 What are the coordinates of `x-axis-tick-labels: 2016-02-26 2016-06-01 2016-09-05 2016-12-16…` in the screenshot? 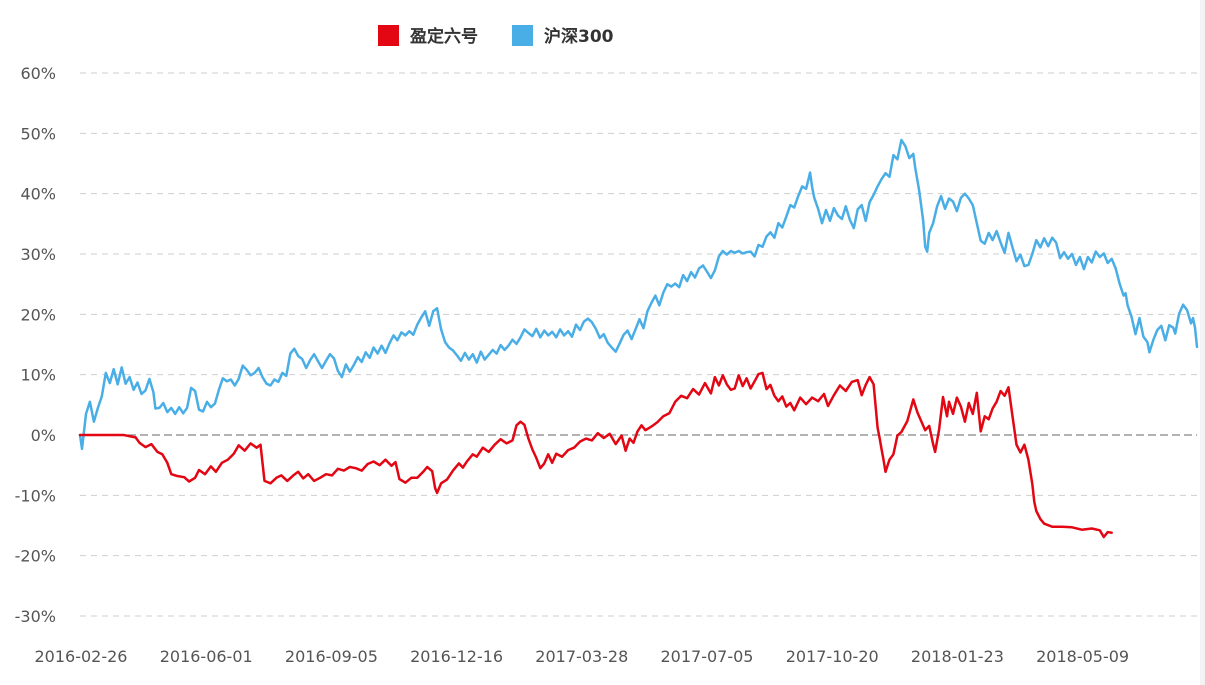 It's located at (582, 656).